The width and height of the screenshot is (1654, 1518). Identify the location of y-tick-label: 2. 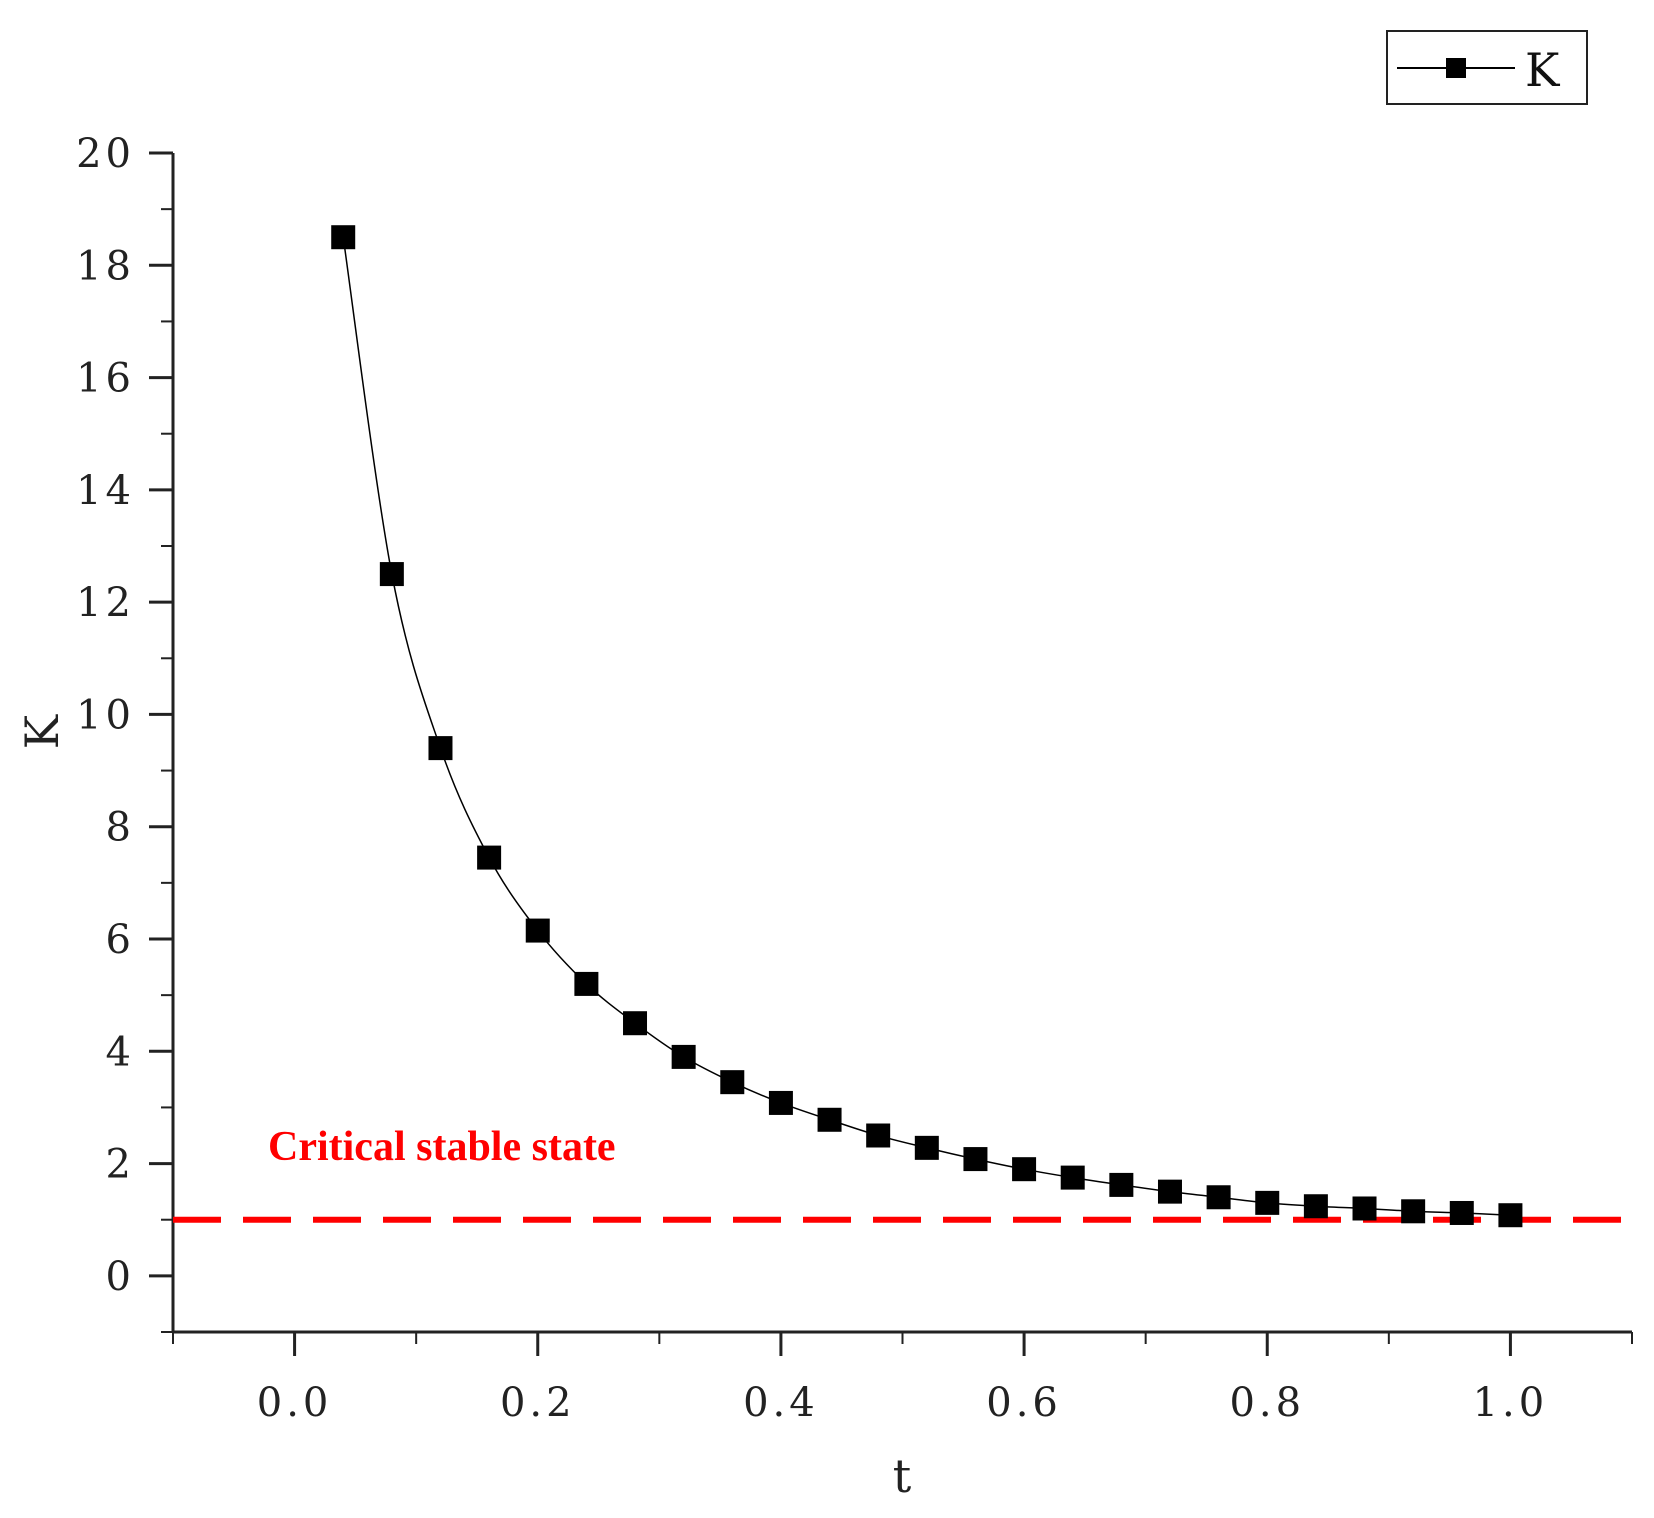
(120, 1165).